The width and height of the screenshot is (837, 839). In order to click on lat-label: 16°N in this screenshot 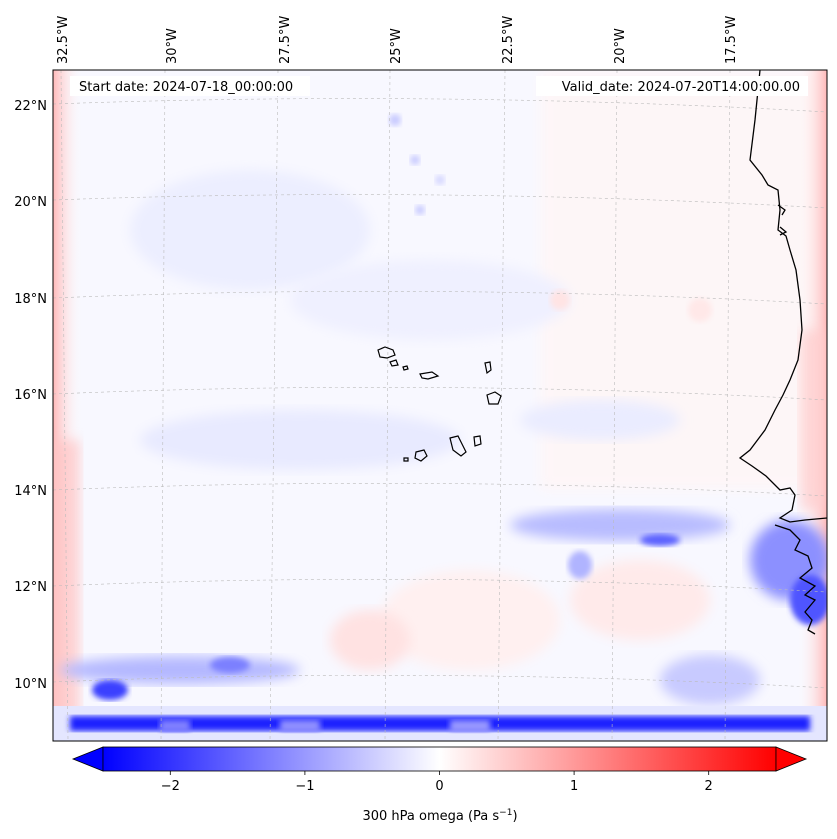, I will do `click(30, 395)`.